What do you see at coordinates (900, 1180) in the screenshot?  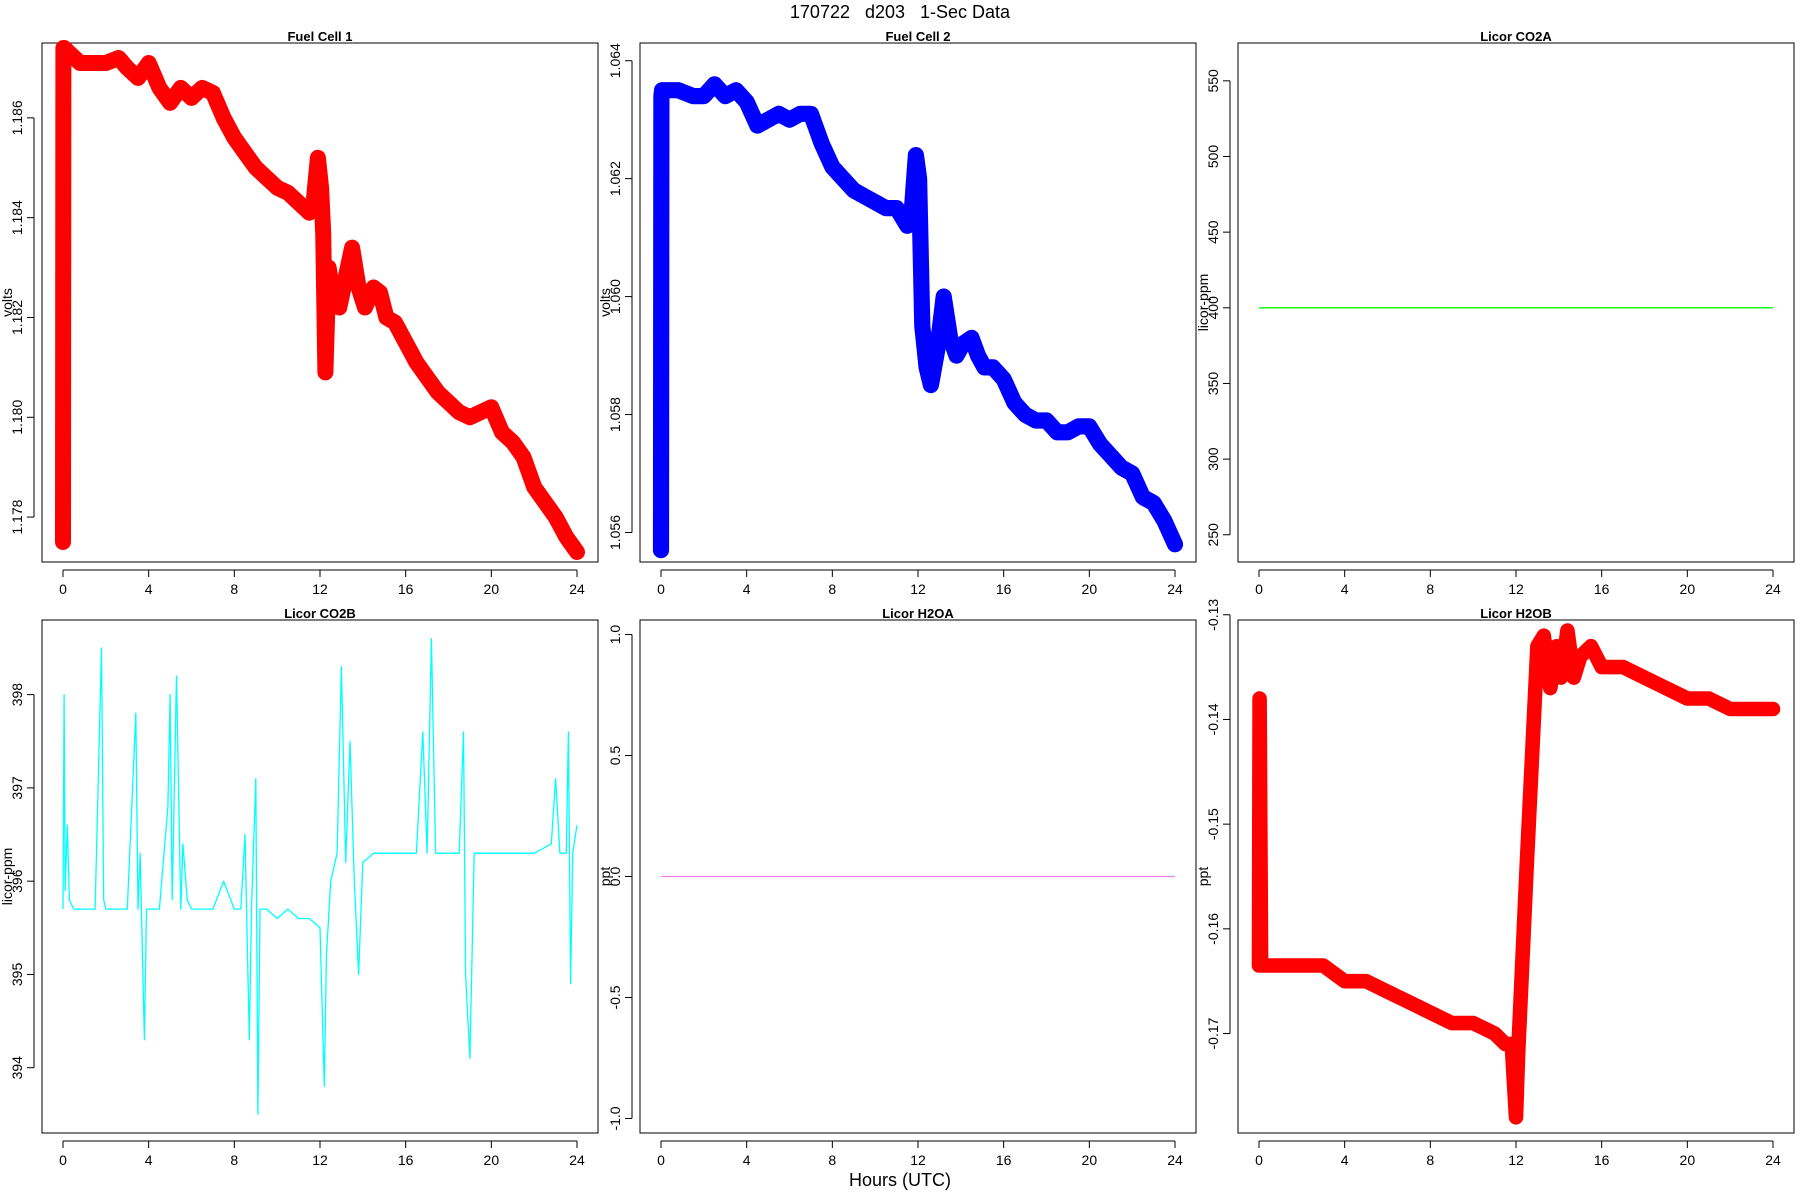 I see `x-axis-label: Hours (UTC)` at bounding box center [900, 1180].